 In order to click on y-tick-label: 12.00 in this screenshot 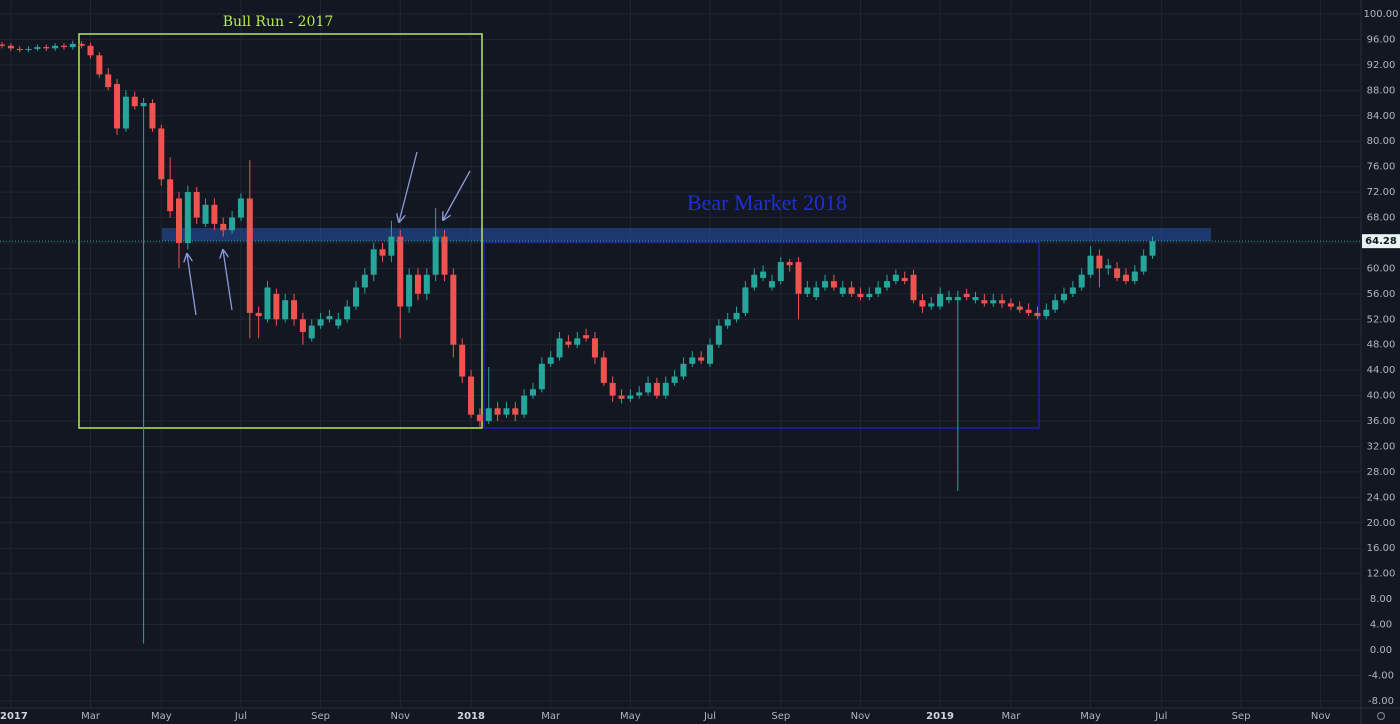, I will do `click(1381, 574)`.